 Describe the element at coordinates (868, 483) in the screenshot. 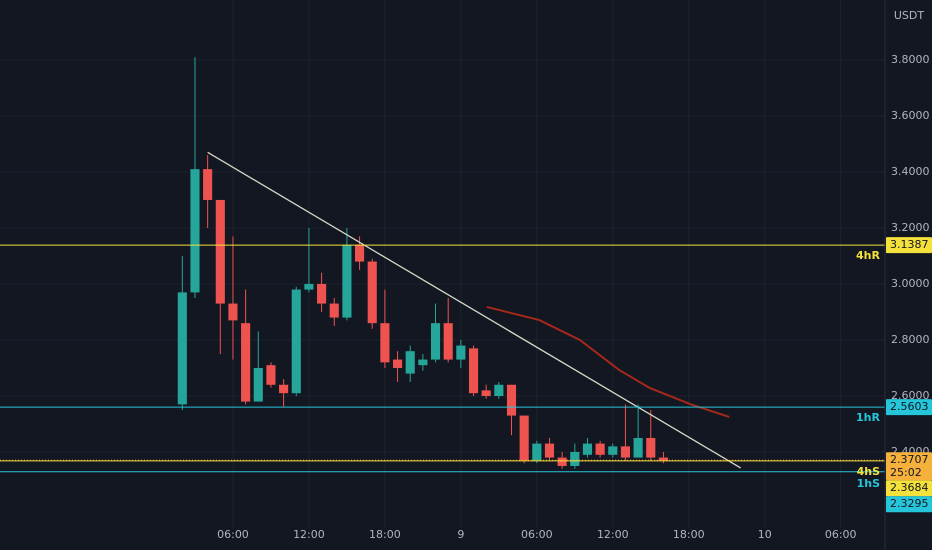

I see `level-name: 1hS` at that location.